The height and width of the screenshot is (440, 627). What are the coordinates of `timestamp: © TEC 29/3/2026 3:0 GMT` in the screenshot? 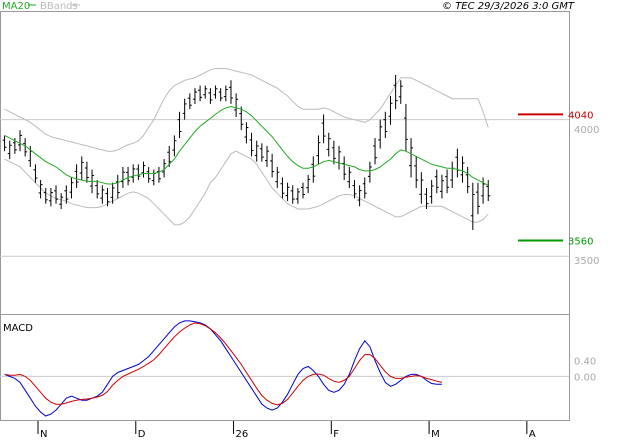 It's located at (508, 6).